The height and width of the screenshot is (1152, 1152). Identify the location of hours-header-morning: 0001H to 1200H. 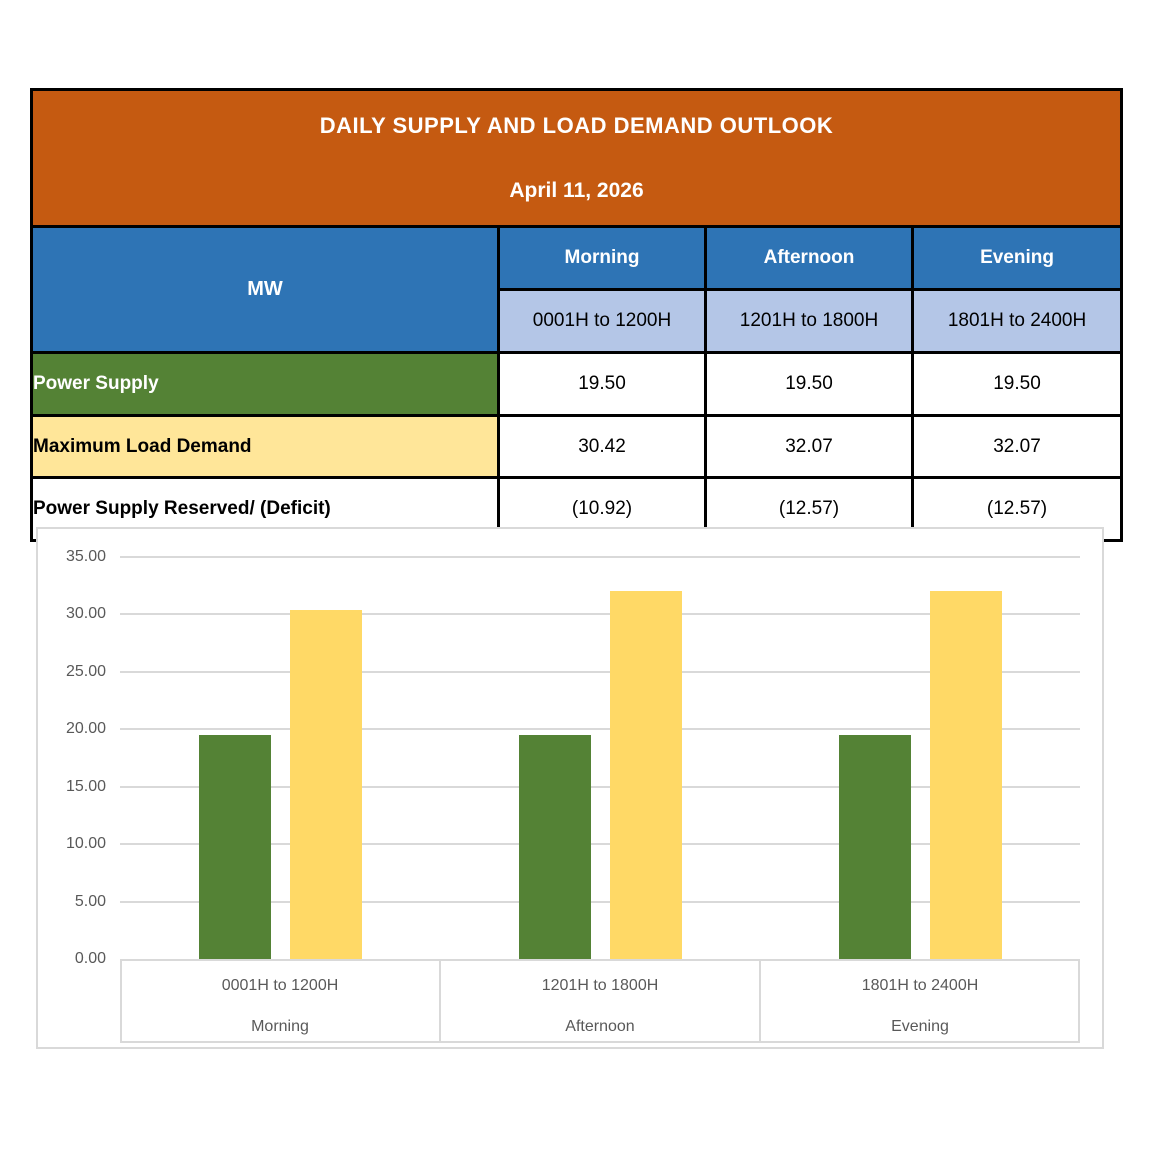
(602, 321).